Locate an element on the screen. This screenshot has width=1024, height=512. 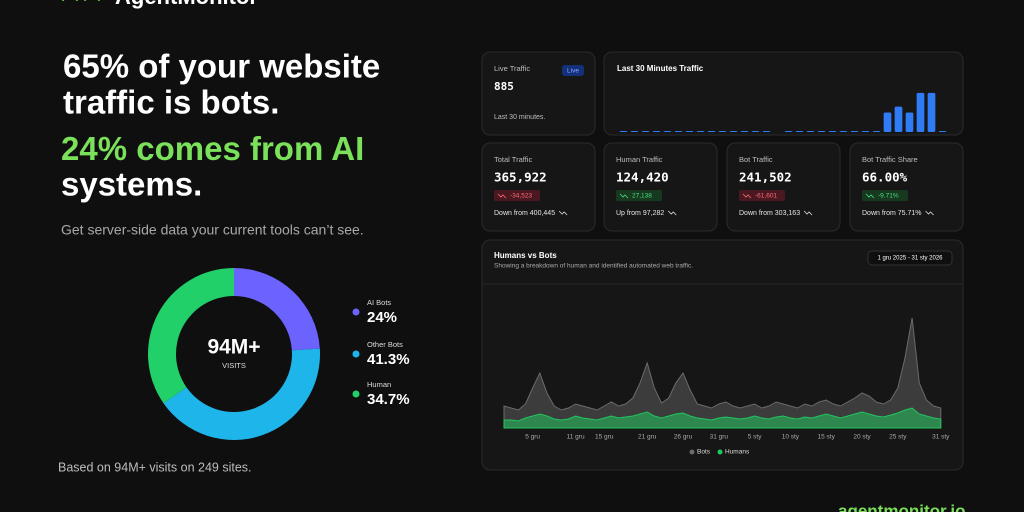
center-sublabel: VISITS is located at coordinates (234, 365).